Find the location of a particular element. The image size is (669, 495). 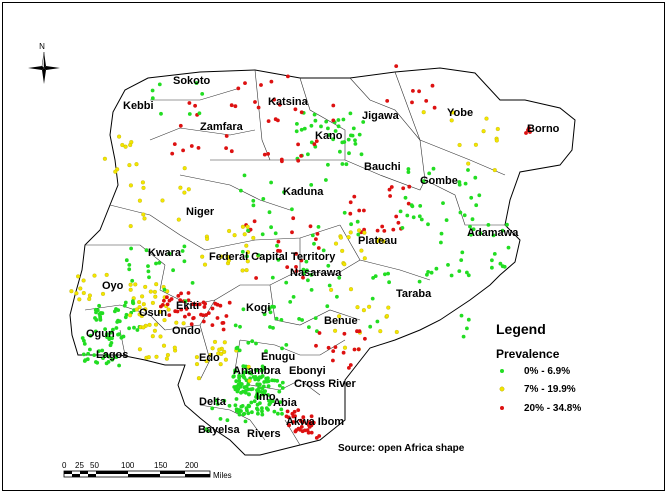

state-label-kano: Kano is located at coordinates (329, 136).